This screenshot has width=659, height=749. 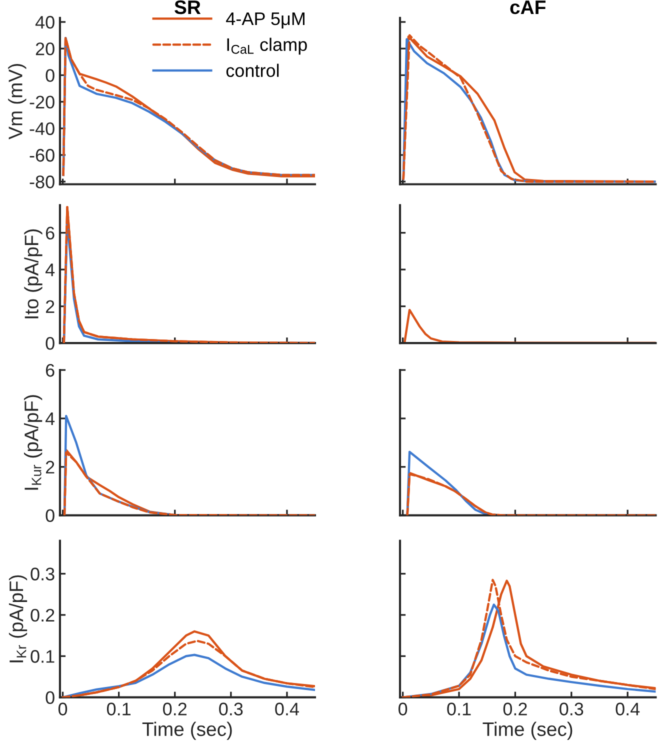 What do you see at coordinates (188, 676) in the screenshot?
I see `line-series` at bounding box center [188, 676].